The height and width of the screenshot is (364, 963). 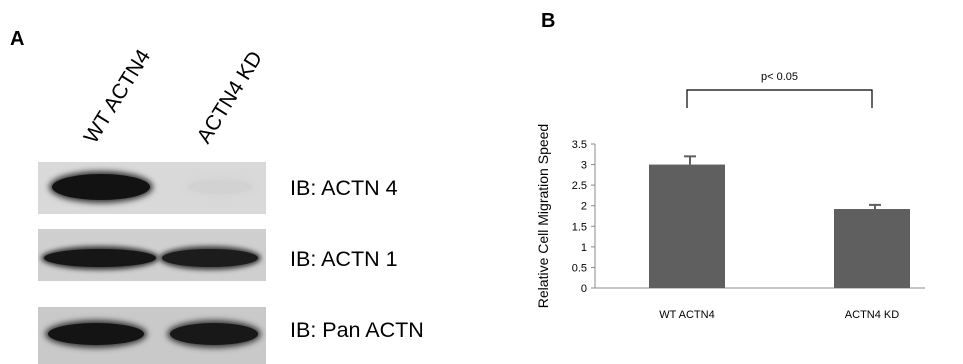 I want to click on blot-actn4, so click(x=152, y=188).